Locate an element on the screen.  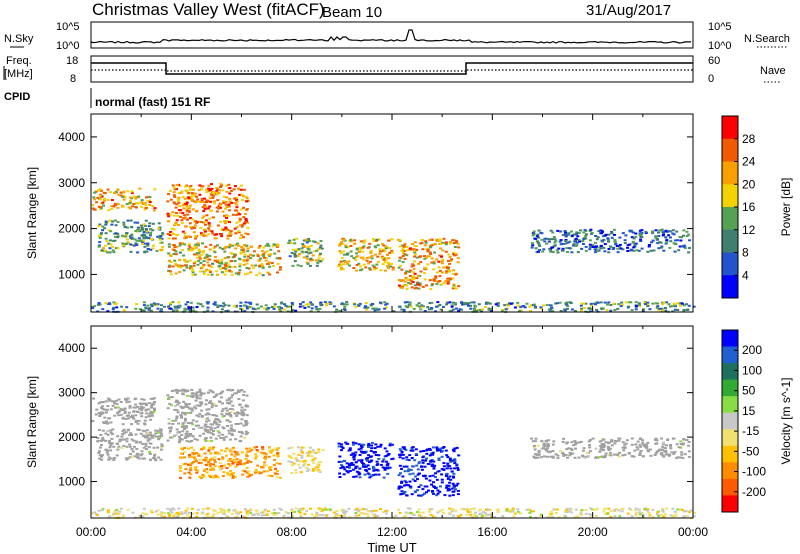
colorbar-segment is located at coordinates (730, 487).